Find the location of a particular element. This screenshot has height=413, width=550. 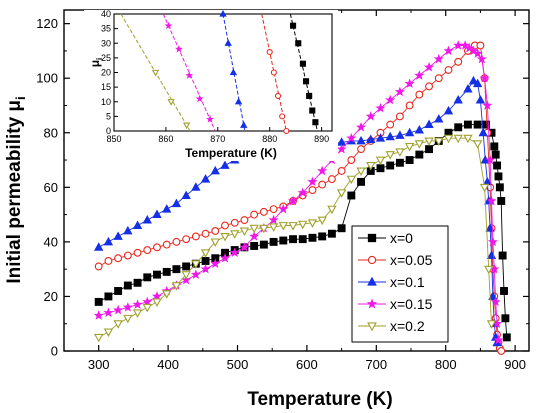

inset-y-tick-label: 0 is located at coordinates (108, 131).